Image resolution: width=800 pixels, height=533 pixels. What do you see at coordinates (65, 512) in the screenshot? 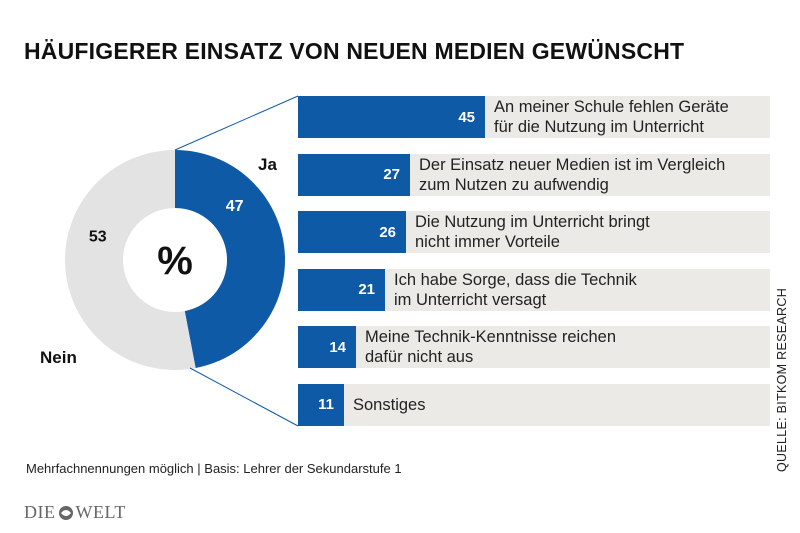
I see `globe-icon` at bounding box center [65, 512].